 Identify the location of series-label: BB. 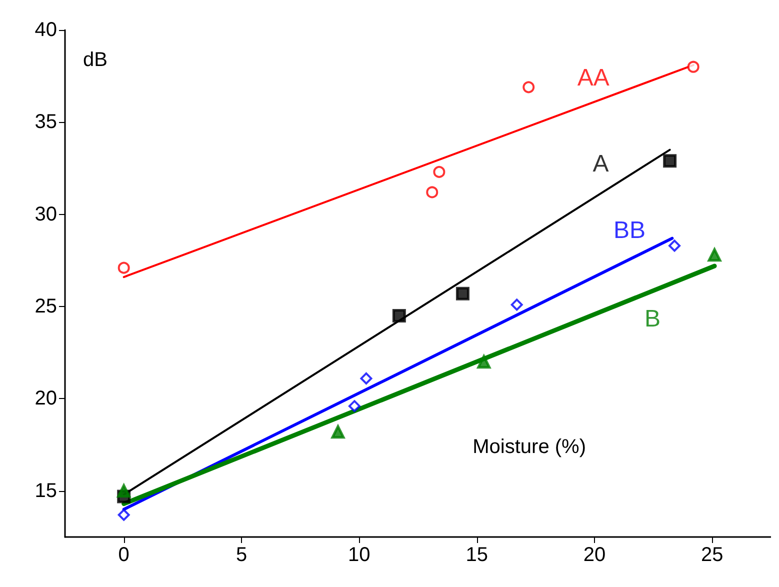
(630, 230).